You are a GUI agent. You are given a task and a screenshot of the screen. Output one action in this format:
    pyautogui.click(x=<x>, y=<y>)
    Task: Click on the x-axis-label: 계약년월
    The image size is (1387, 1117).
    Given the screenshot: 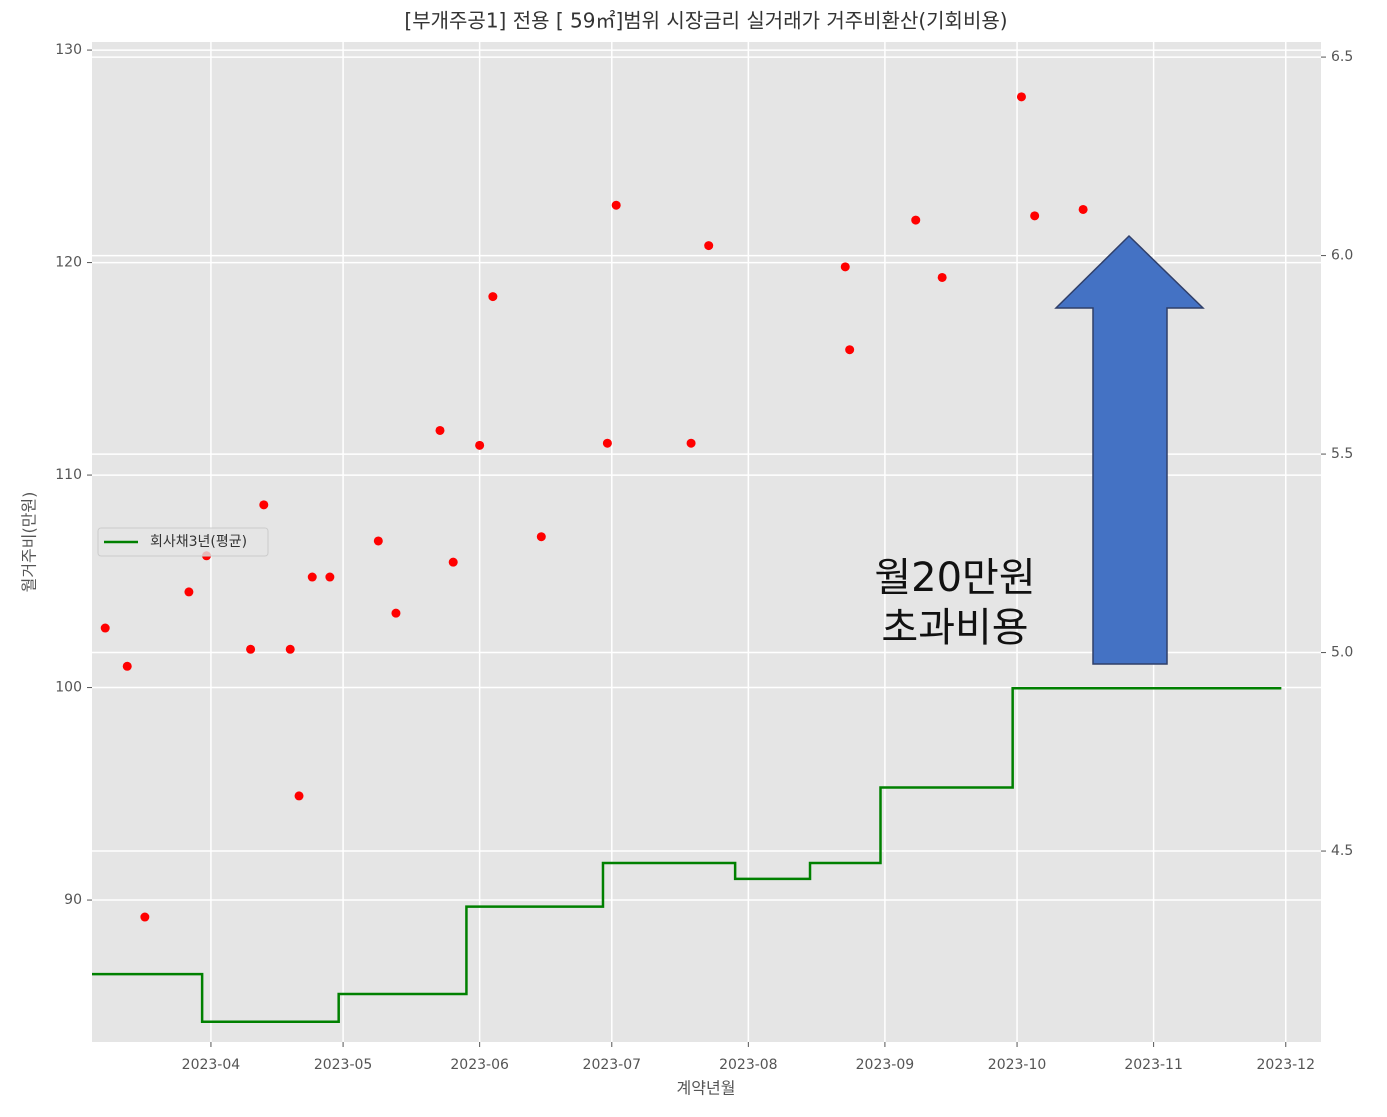 What is the action you would take?
    pyautogui.click(x=706, y=1088)
    